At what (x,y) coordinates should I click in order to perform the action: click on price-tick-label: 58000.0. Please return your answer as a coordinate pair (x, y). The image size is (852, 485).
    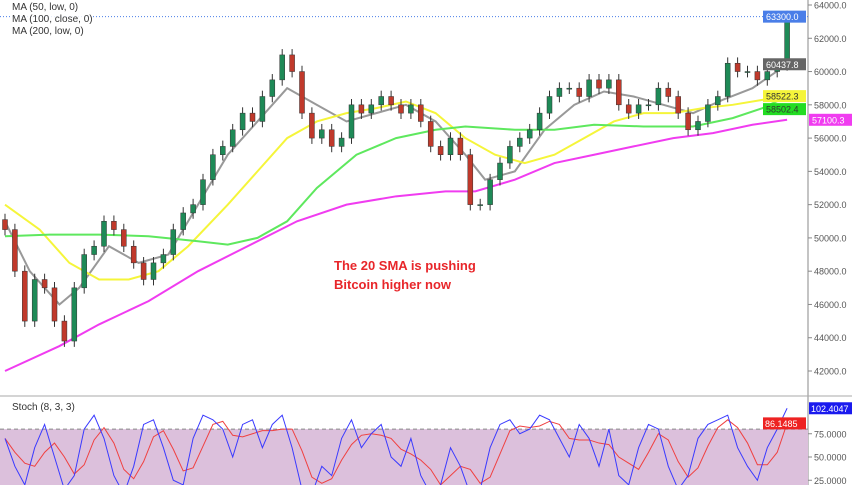
    Looking at the image, I should click on (830, 105).